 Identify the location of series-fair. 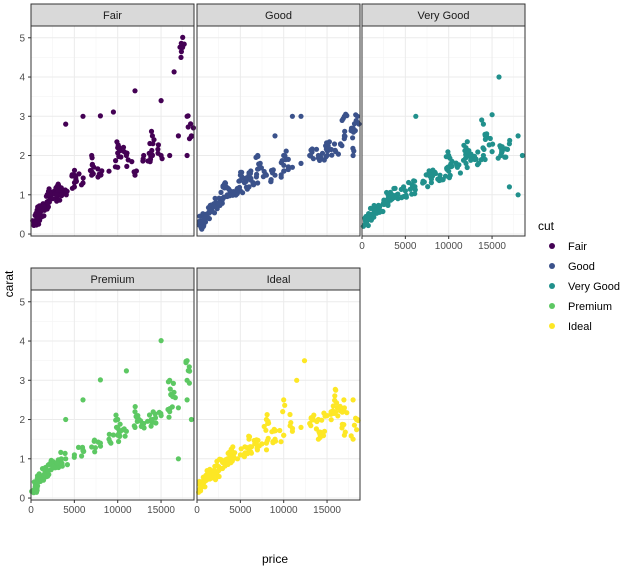
(113, 131).